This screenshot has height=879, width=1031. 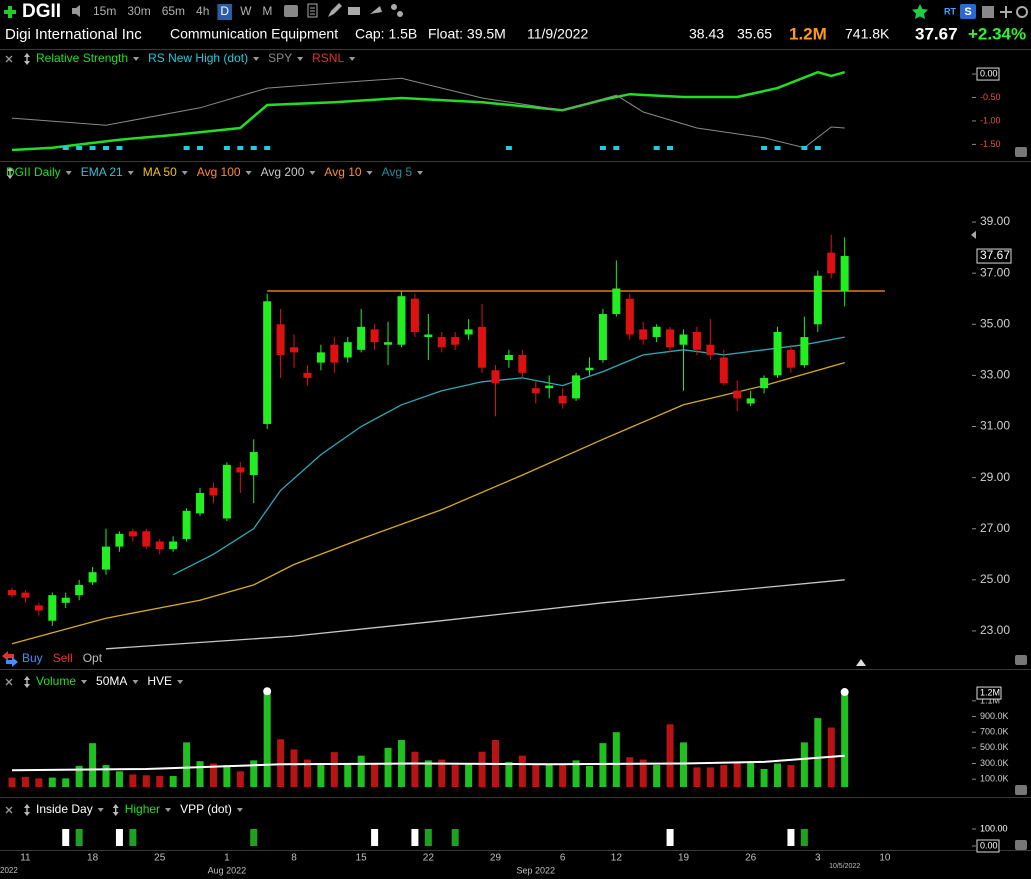 What do you see at coordinates (1022, 12) in the screenshot?
I see `settings-icon` at bounding box center [1022, 12].